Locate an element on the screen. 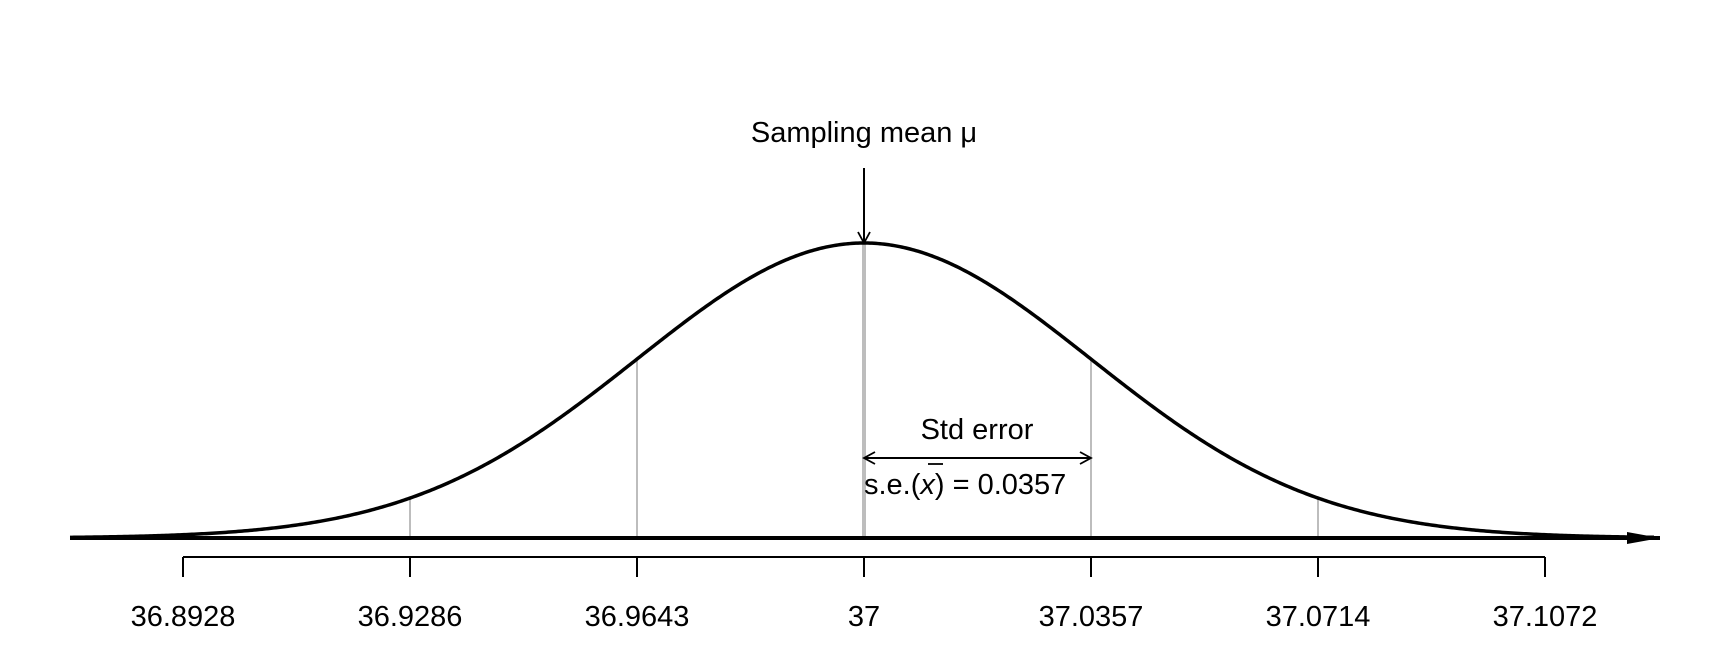 Image resolution: width=1728 pixels, height=672 pixels. tick-label: 37.0357 is located at coordinates (1091, 617).